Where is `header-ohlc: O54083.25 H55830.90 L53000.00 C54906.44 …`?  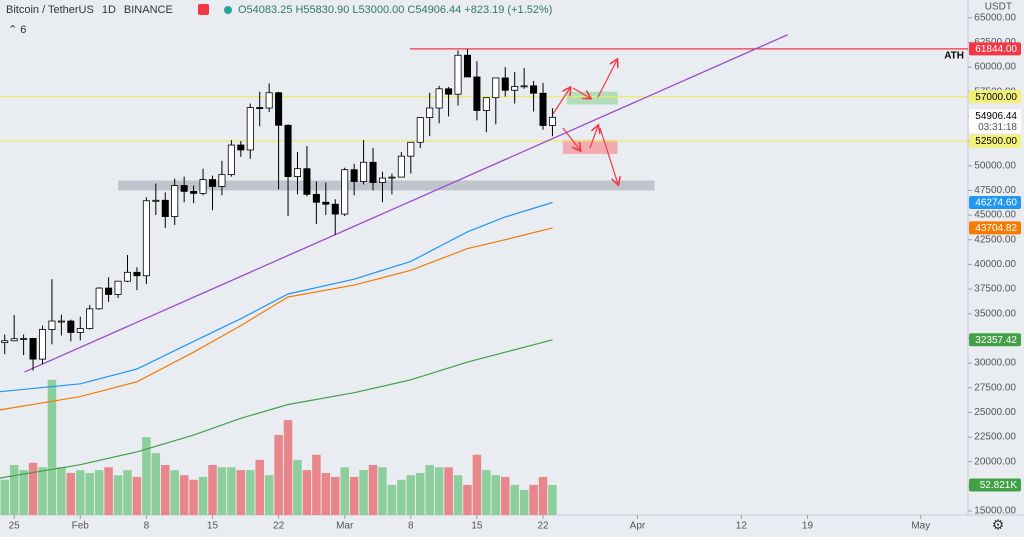 header-ohlc: O54083.25 H55830.90 L53000.00 C54906.44 … is located at coordinates (395, 10).